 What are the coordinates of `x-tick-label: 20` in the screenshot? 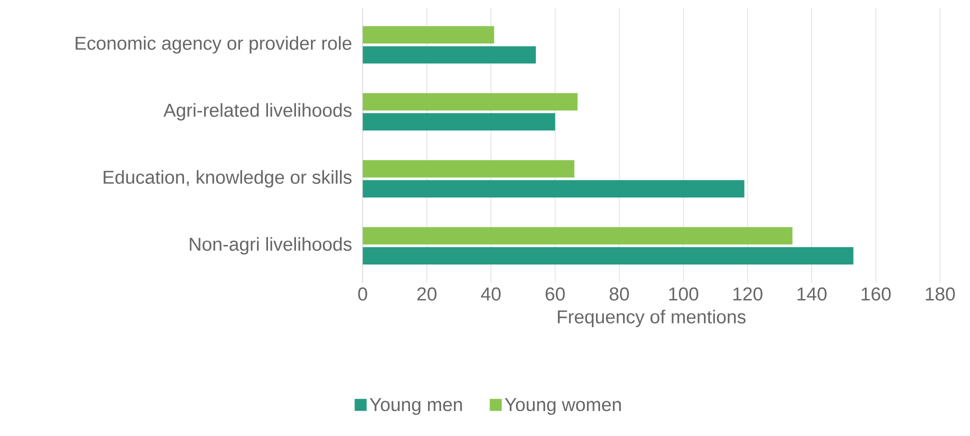 It's located at (426, 294).